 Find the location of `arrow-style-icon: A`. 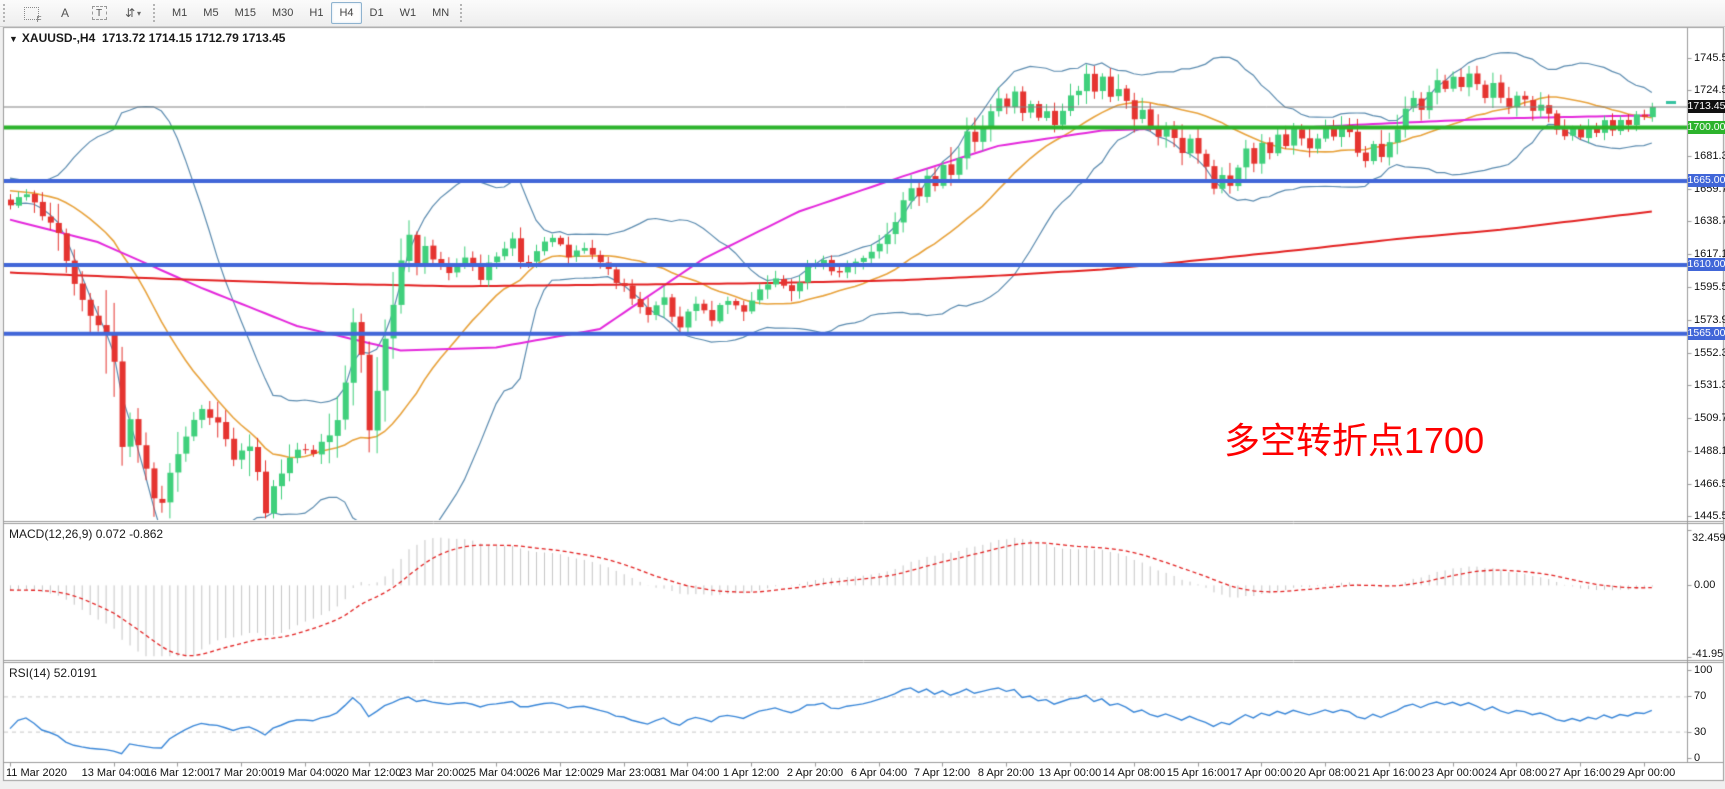

arrow-style-icon: A is located at coordinates (65, 13).